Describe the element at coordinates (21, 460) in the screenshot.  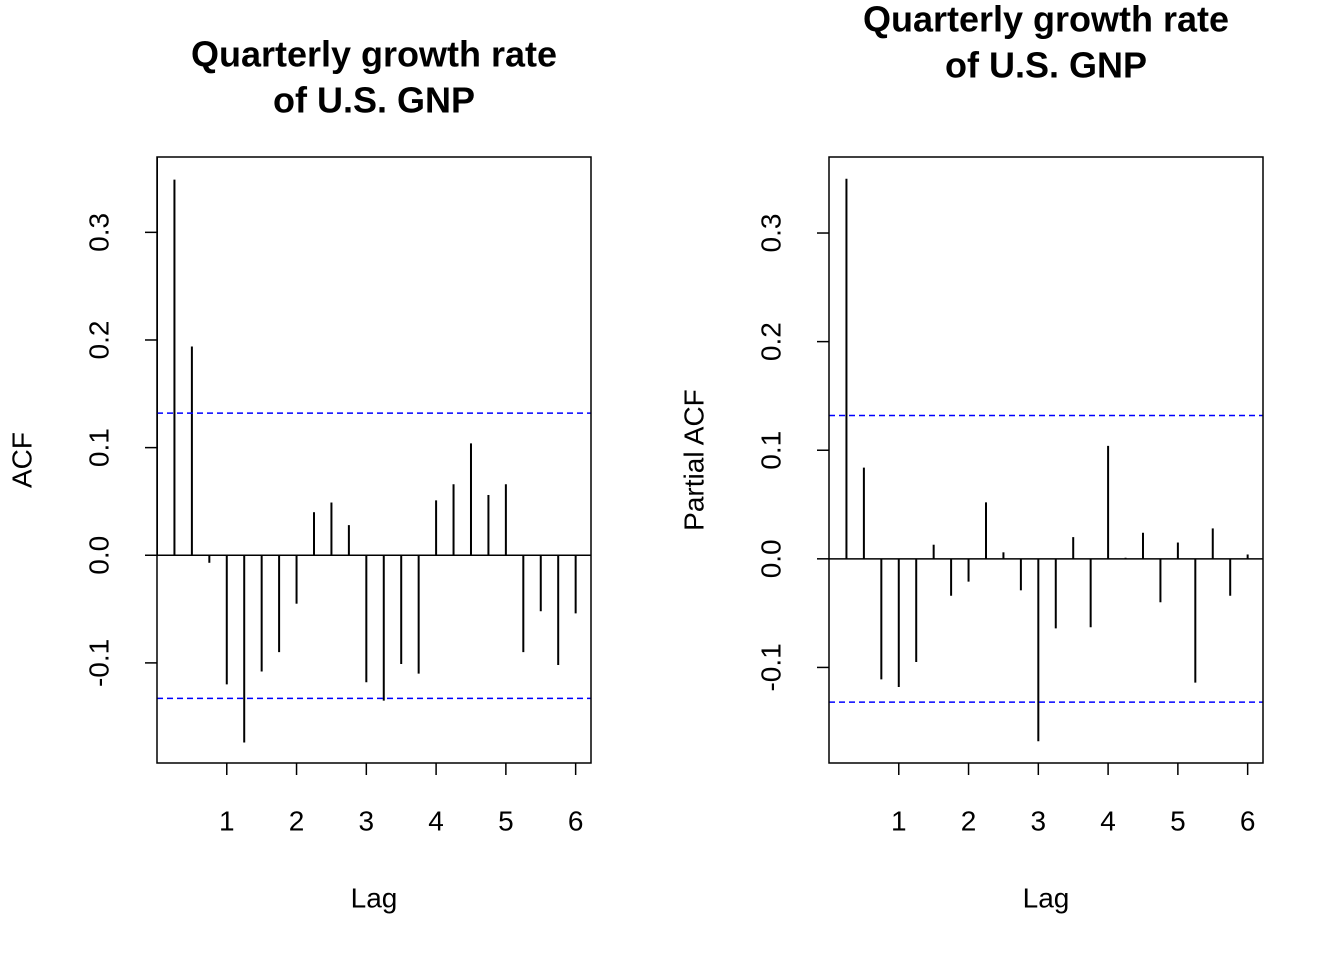
I see `y-axis-label: ACF` at that location.